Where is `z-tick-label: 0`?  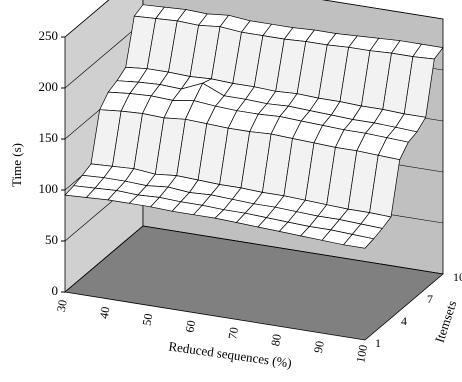
z-tick-label: 0 is located at coordinates (55, 290).